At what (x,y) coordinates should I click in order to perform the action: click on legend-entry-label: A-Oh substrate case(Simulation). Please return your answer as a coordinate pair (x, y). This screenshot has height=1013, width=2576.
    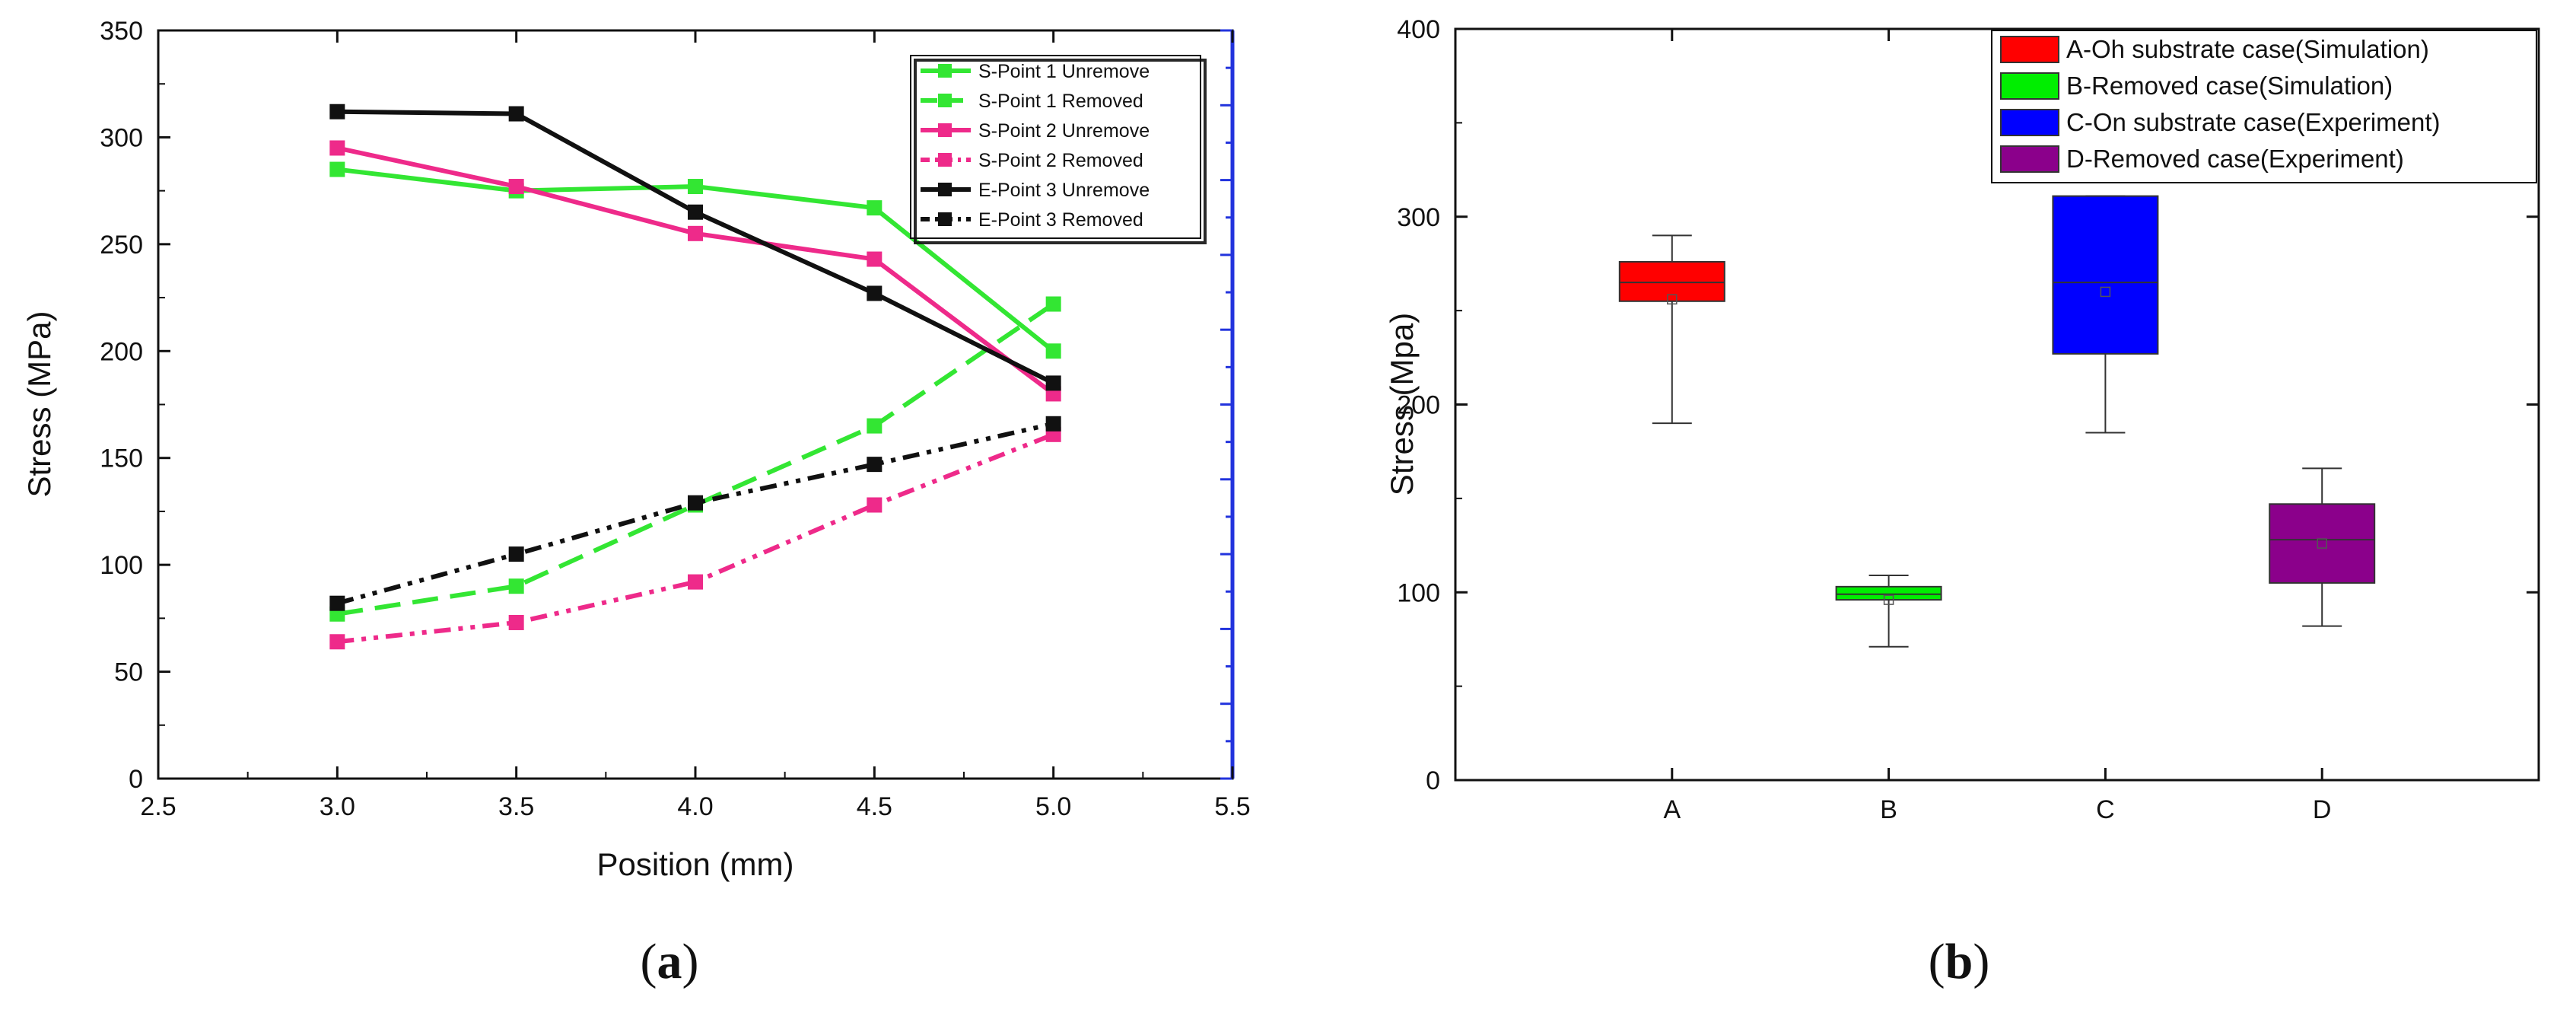
    Looking at the image, I should click on (2247, 49).